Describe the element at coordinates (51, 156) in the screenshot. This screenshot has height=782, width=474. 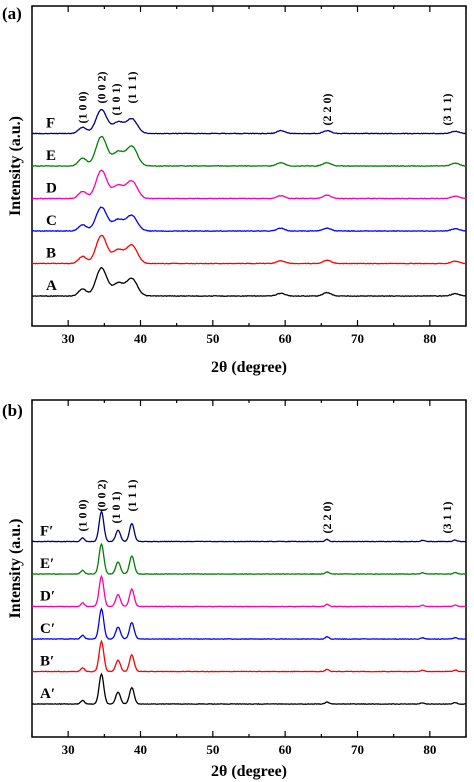
I see `series-label: E` at that location.